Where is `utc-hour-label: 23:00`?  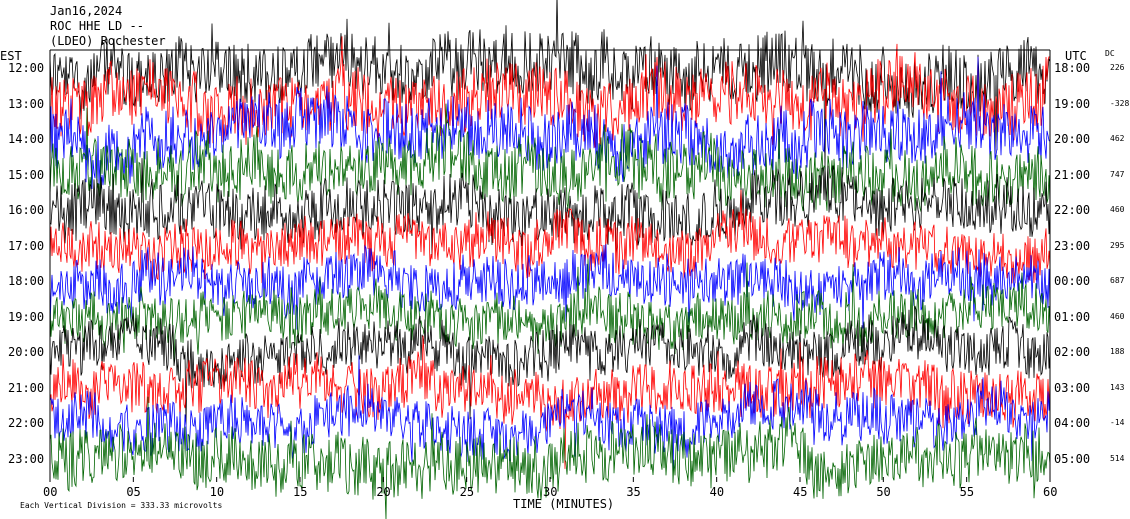 utc-hour-label: 23:00 is located at coordinates (1072, 245).